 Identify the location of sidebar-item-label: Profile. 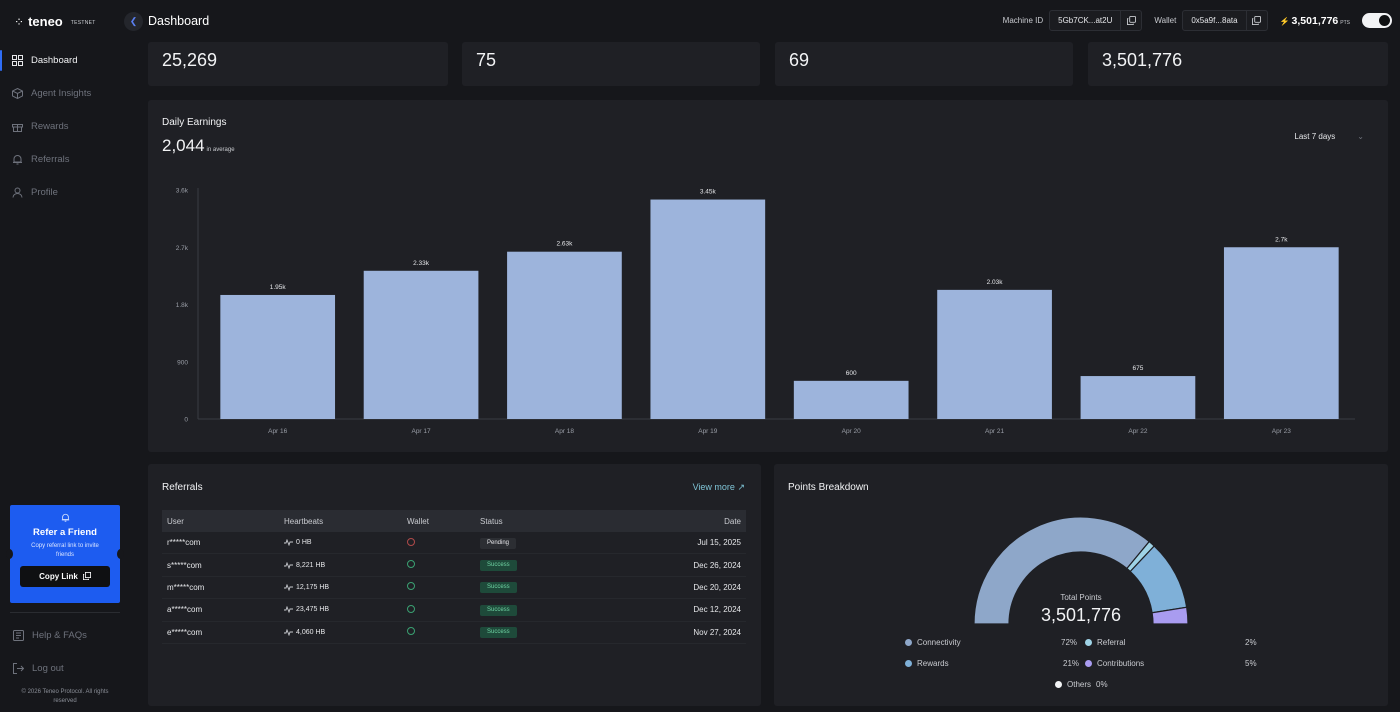
(44, 192).